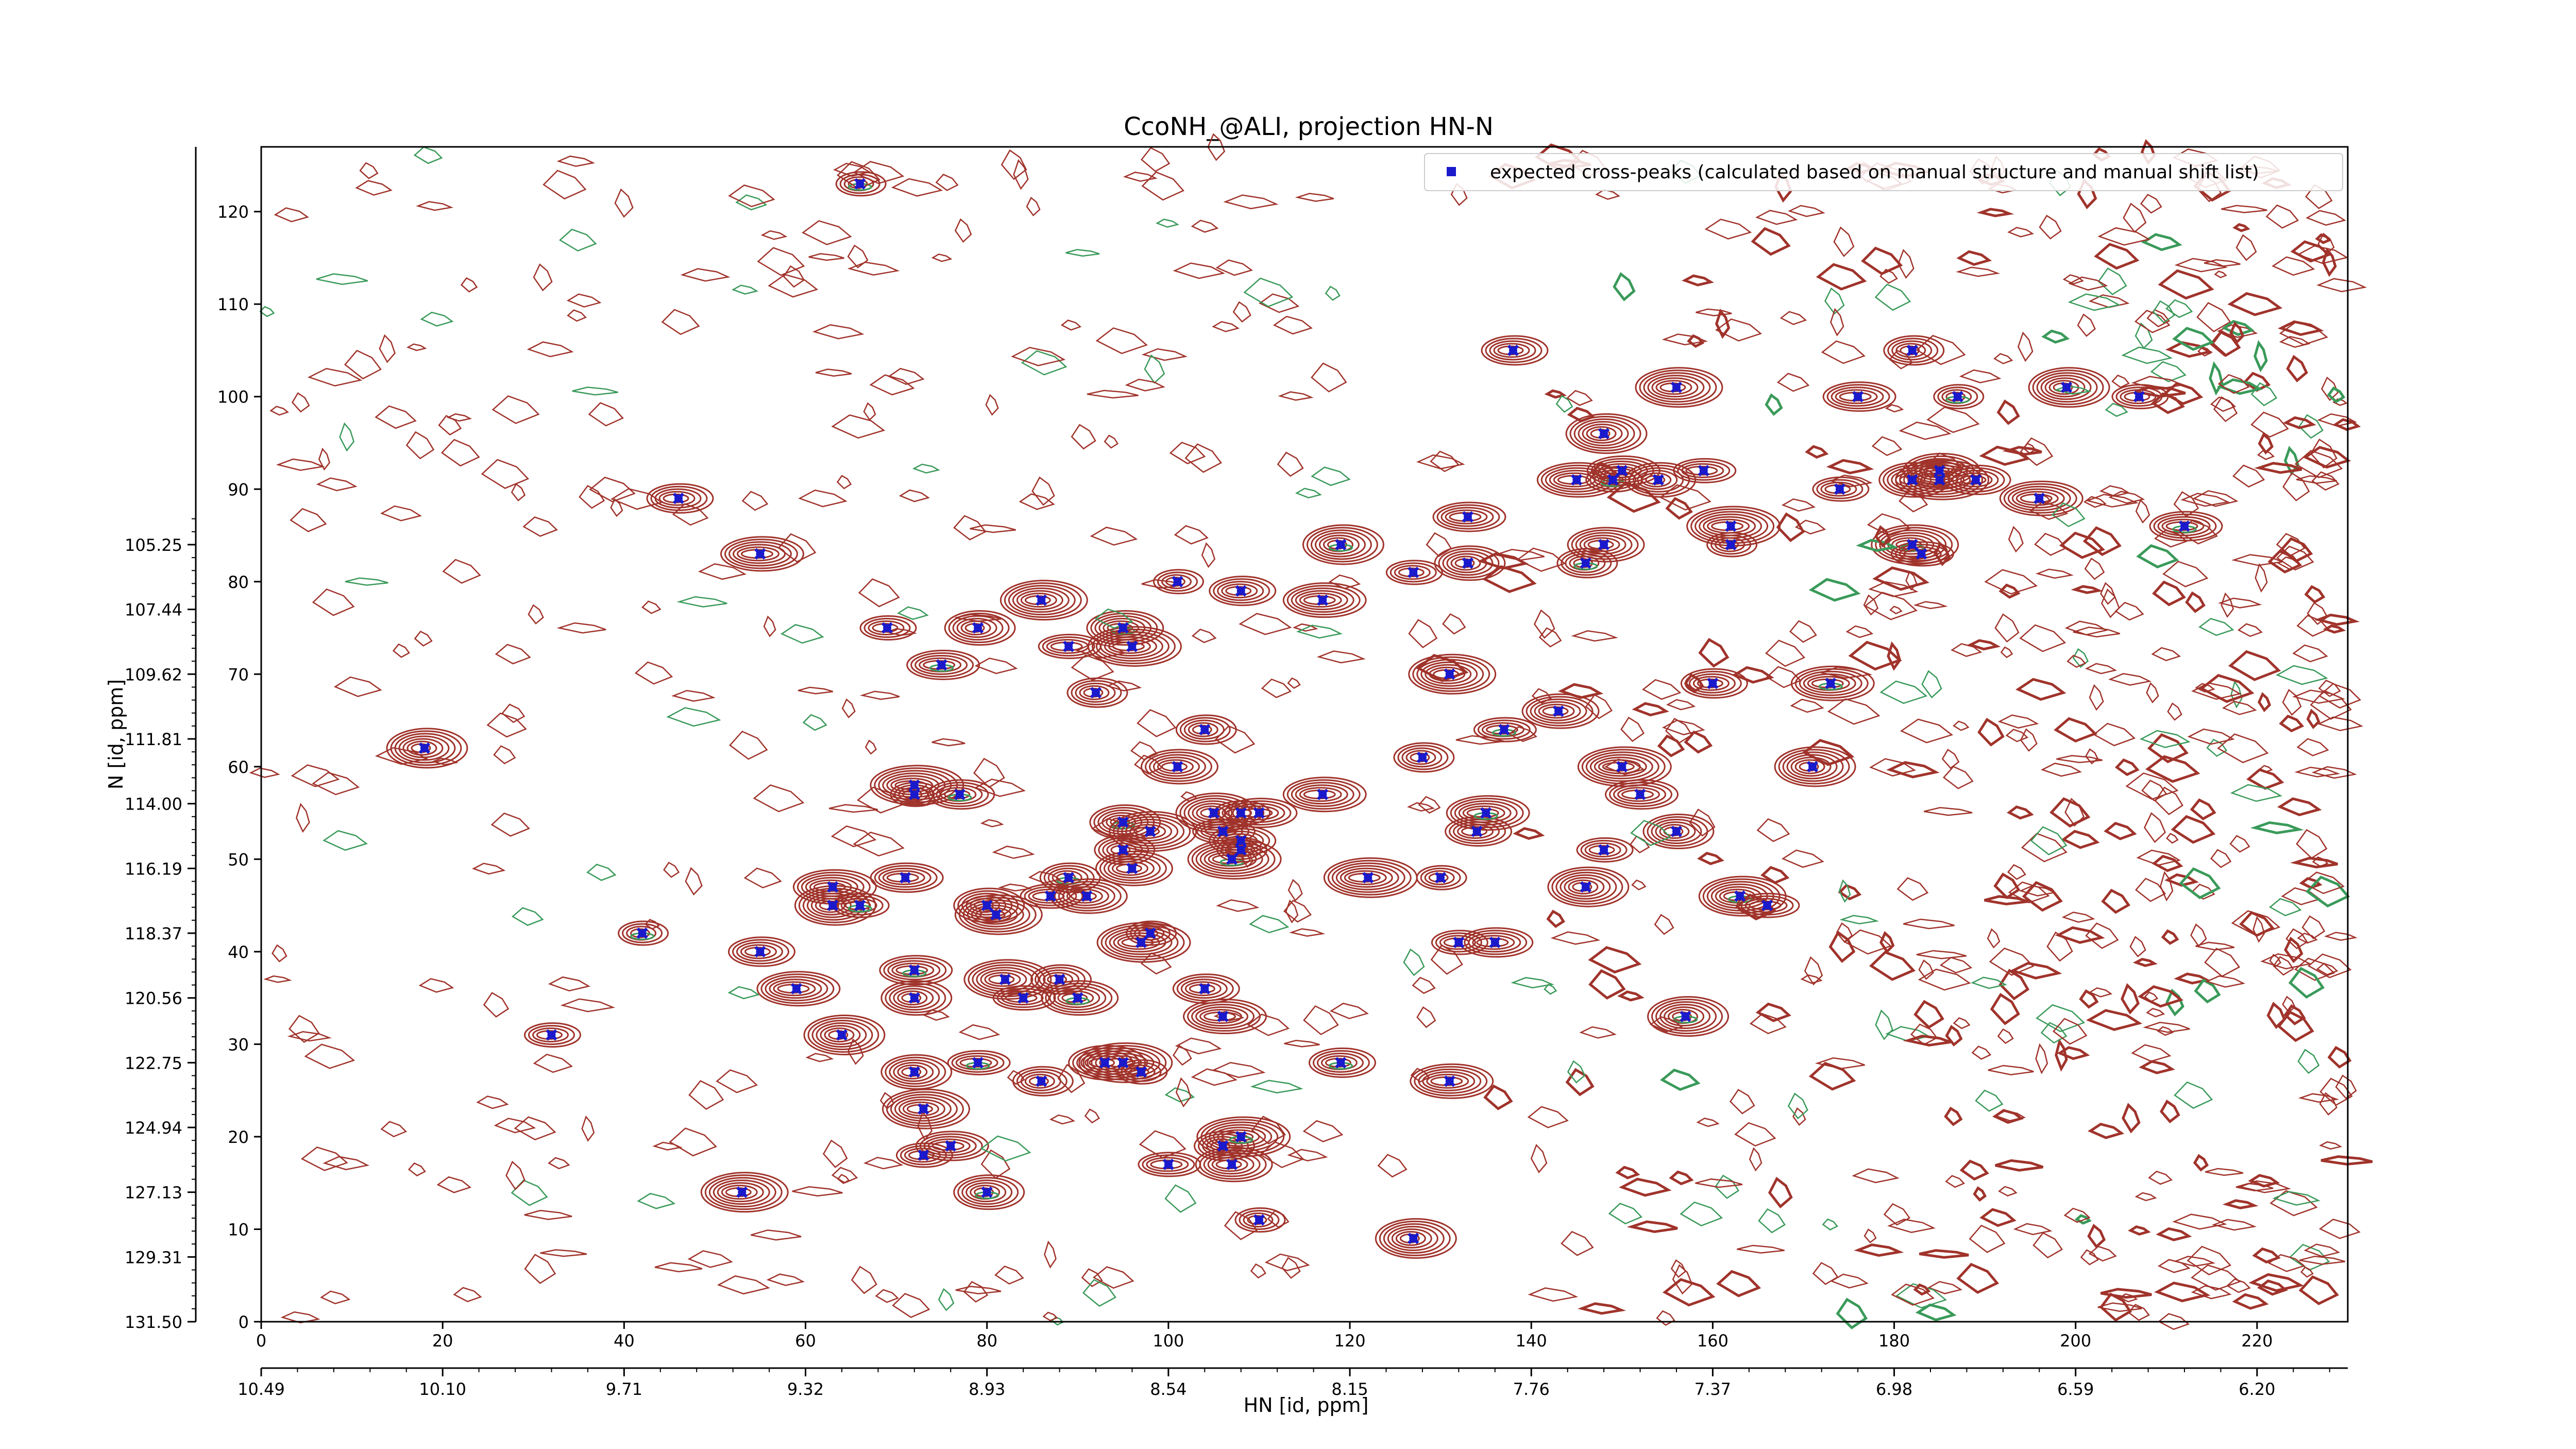  What do you see at coordinates (1264, 1336) in the screenshot?
I see `x-index-axis: 0 20 40 60 80 100 120 140 160 180 200 220` at bounding box center [1264, 1336].